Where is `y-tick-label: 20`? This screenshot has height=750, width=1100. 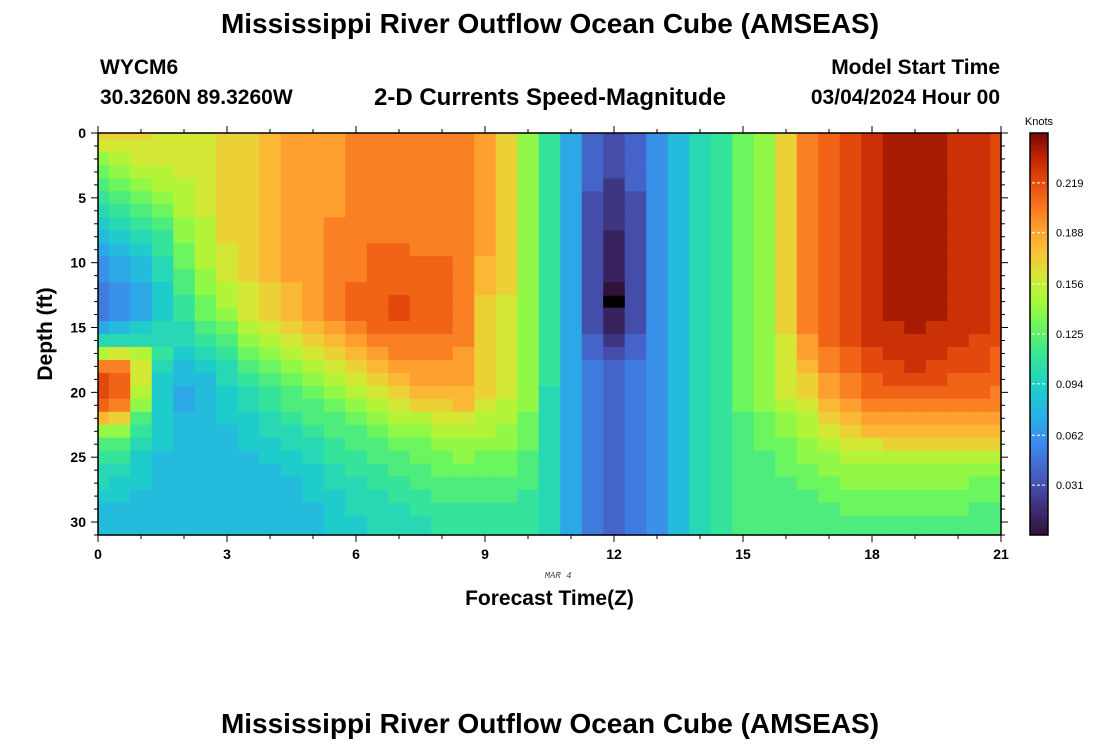 y-tick-label: 20 is located at coordinates (78, 392).